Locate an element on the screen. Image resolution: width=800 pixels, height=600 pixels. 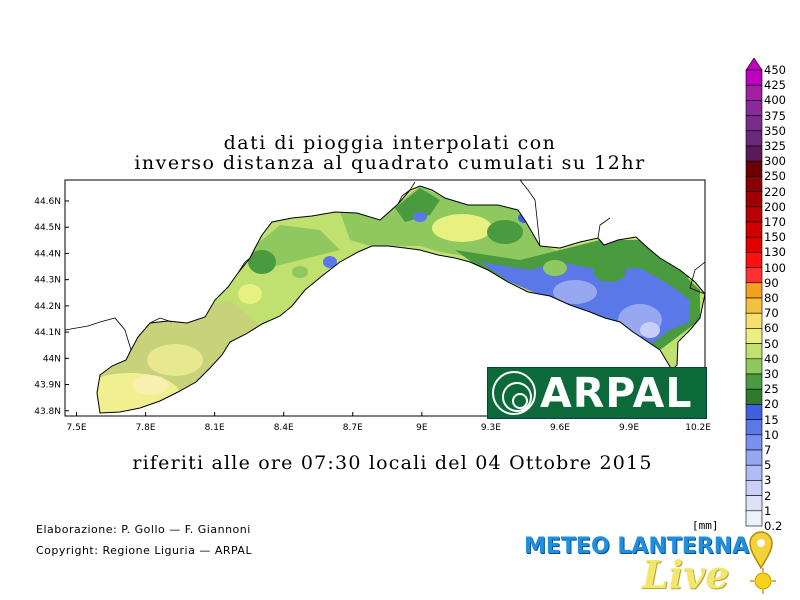
colorbar-label: 200 is located at coordinates (775, 206).